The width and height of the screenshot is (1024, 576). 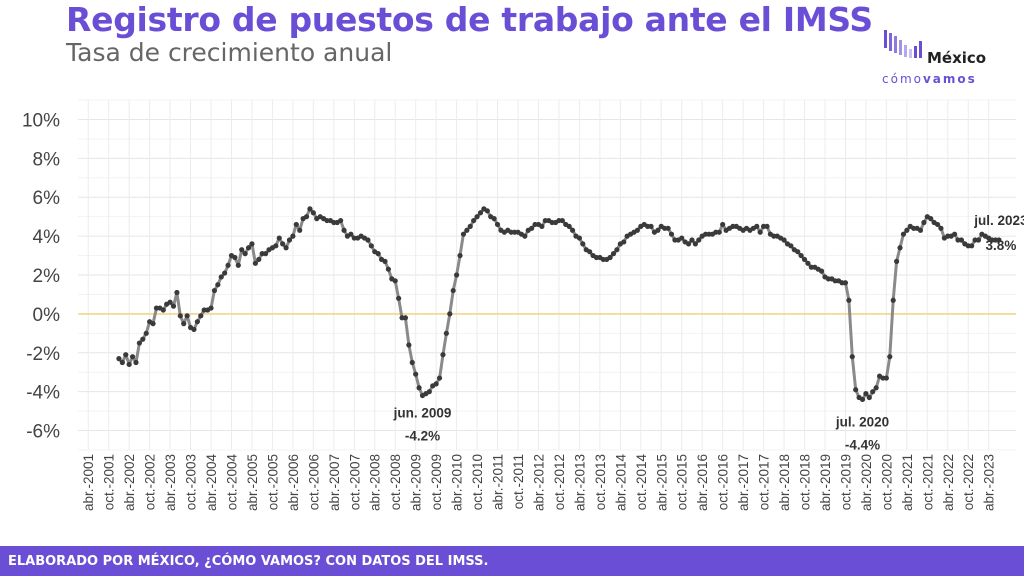 I want to click on y-tick-label: 0%, so click(x=47, y=315).